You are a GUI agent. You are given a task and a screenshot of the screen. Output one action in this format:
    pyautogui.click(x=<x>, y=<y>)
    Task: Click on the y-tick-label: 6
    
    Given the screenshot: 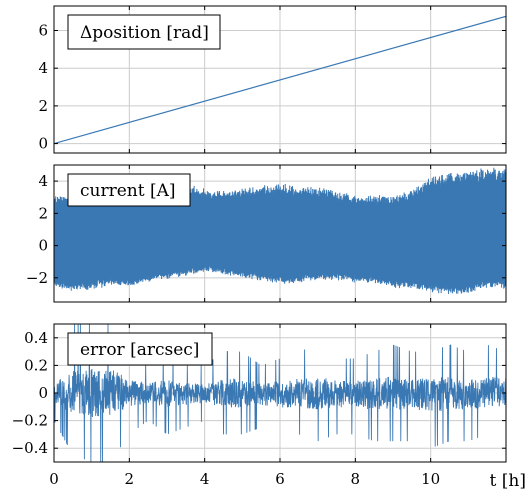 What is the action you would take?
    pyautogui.click(x=43, y=31)
    